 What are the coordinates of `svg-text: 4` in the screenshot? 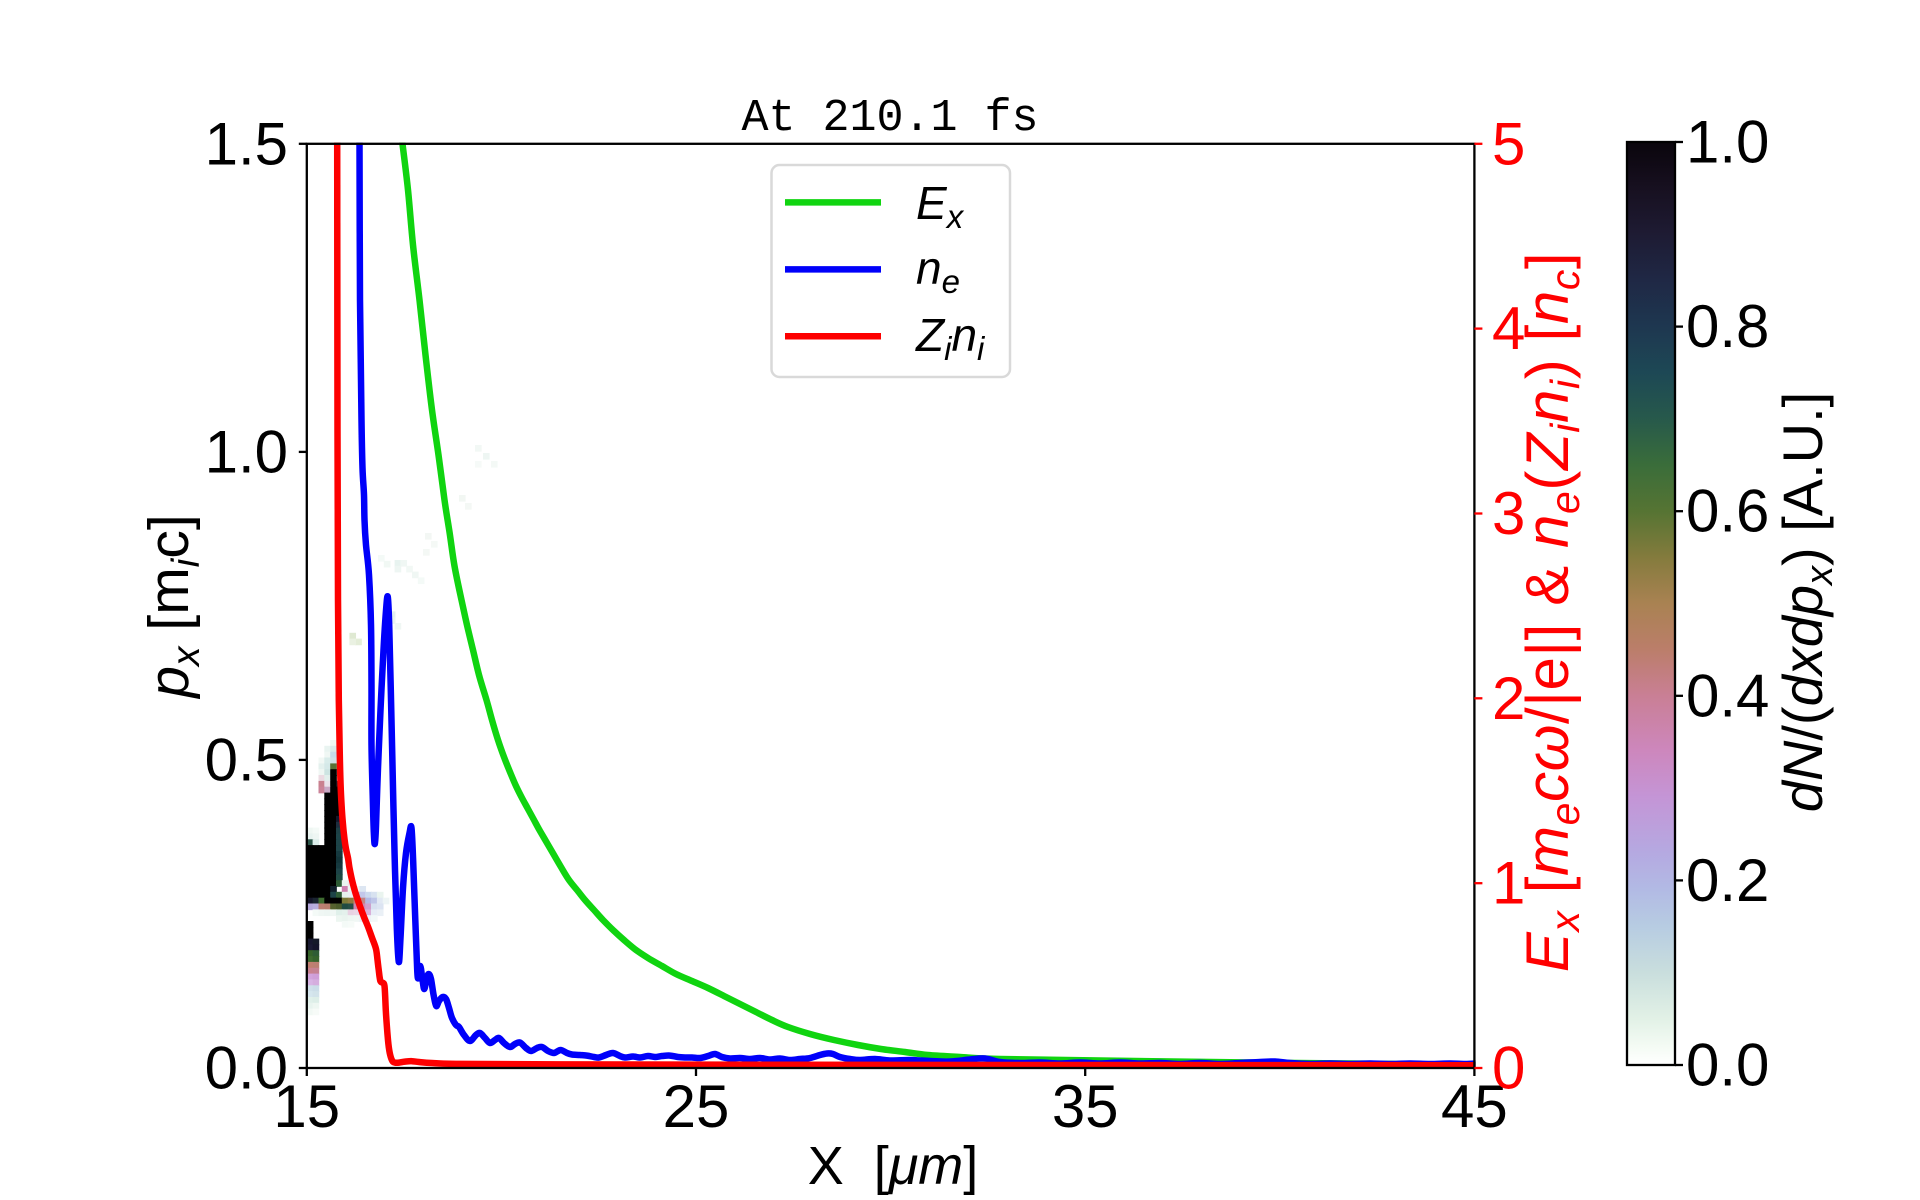 It's located at (1508, 328).